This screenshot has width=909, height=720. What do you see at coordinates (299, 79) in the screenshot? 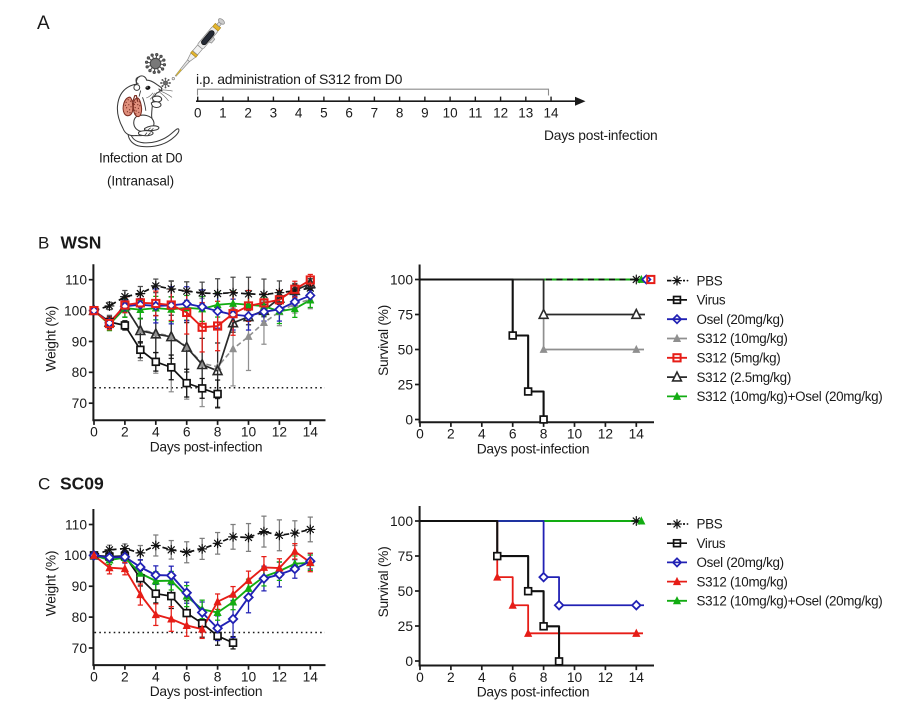
I see `svg-text:i.p. administration of S312 fr: i.p. administration of S312 from D0` at bounding box center [299, 79].